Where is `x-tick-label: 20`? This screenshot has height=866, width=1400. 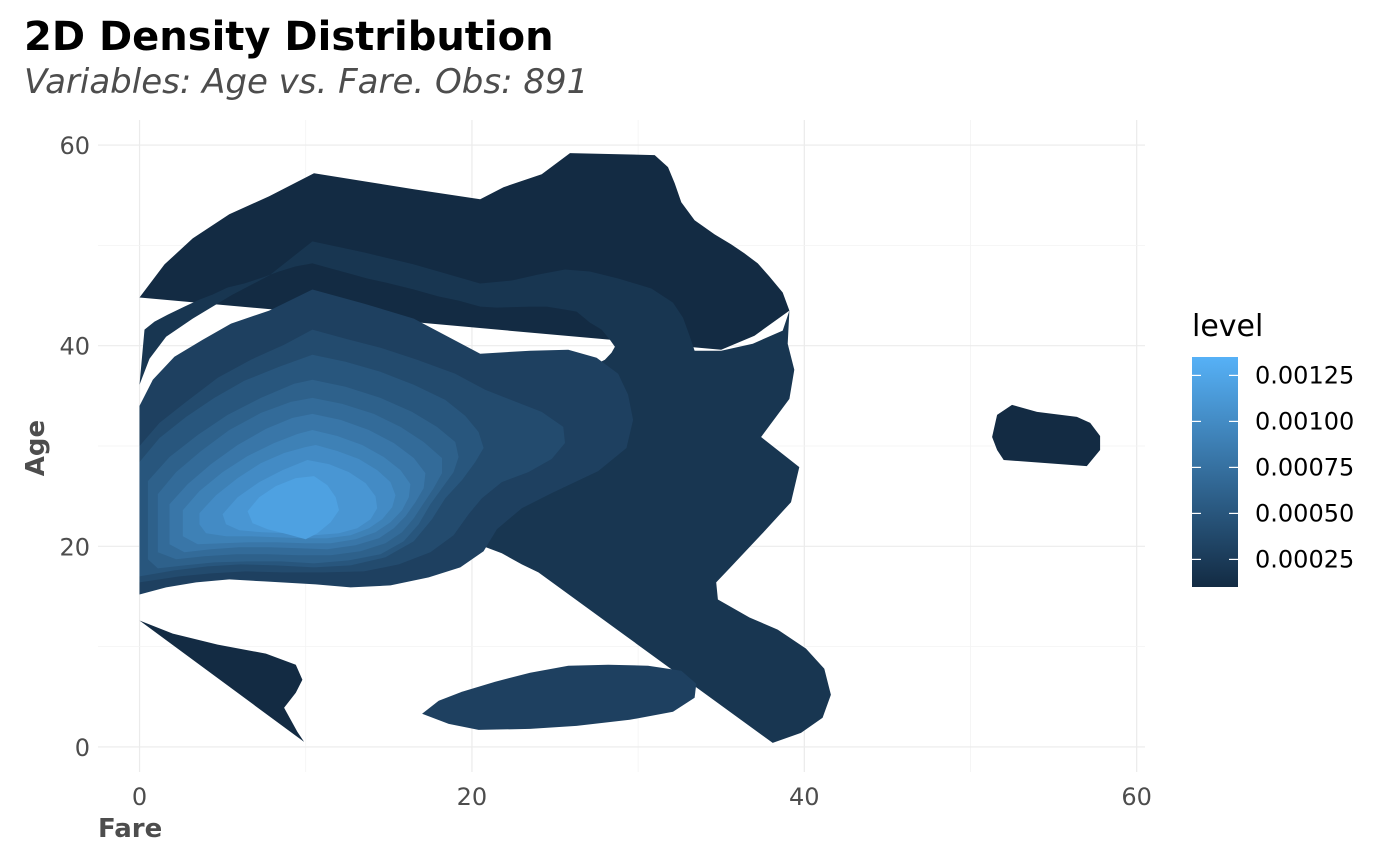
x-tick-label: 20 is located at coordinates (472, 797).